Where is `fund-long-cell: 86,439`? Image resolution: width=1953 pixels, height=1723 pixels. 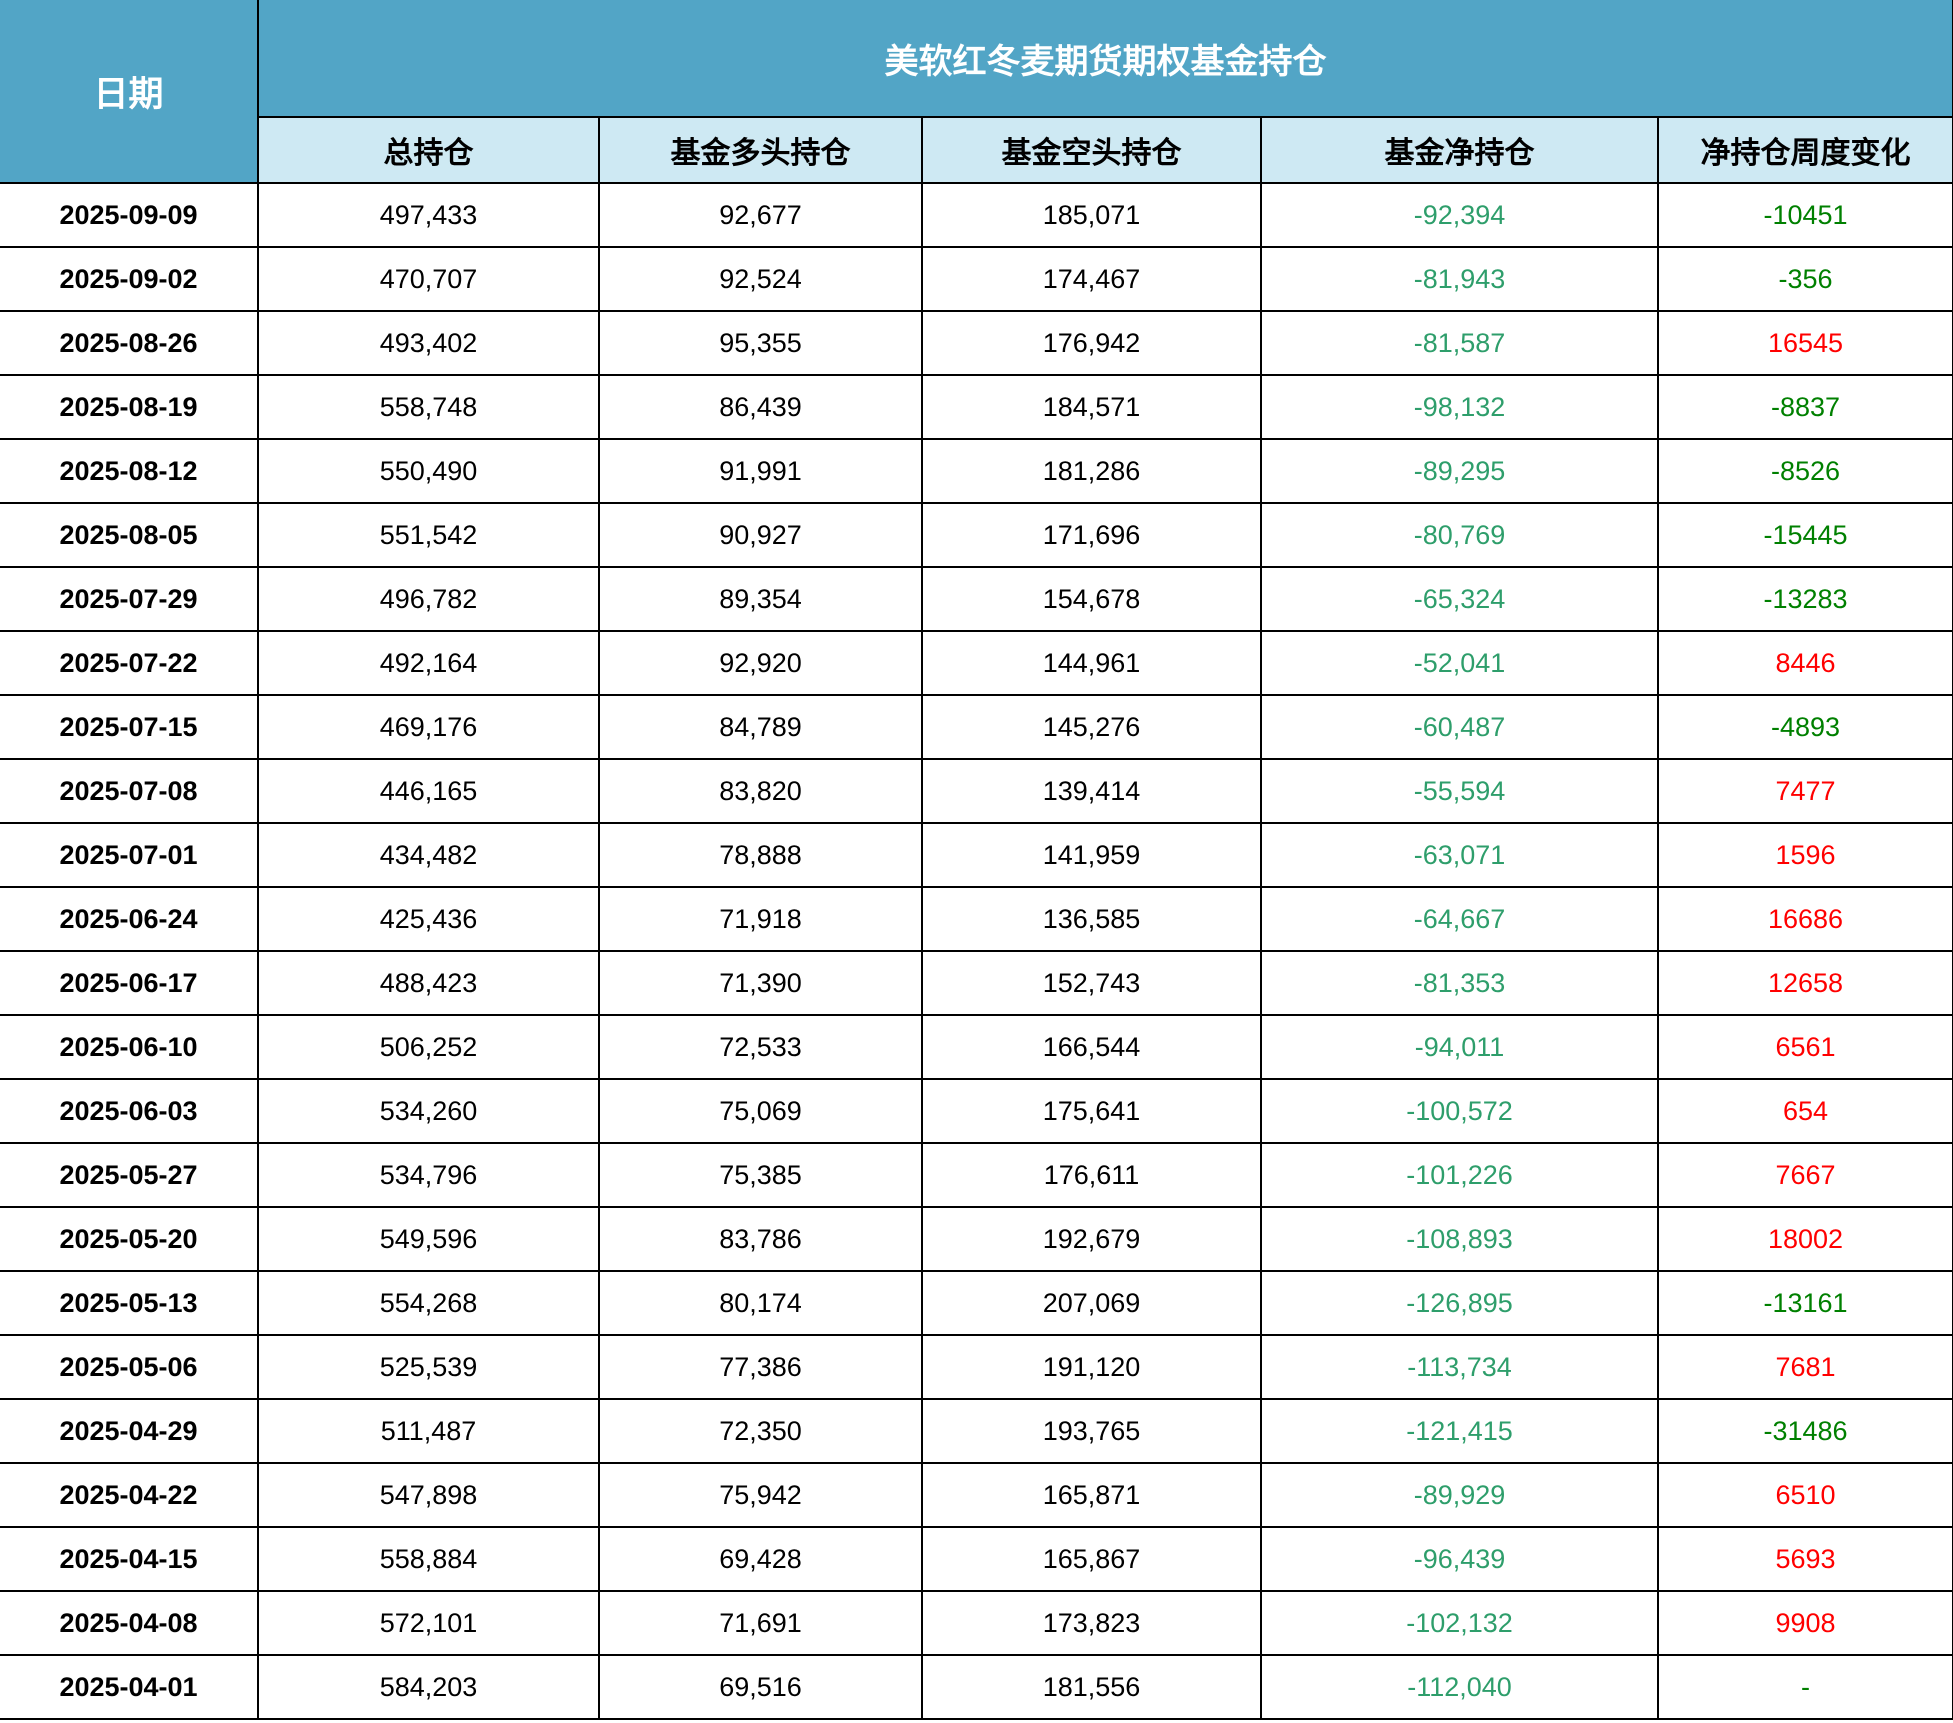
fund-long-cell: 86,439 is located at coordinates (760, 407).